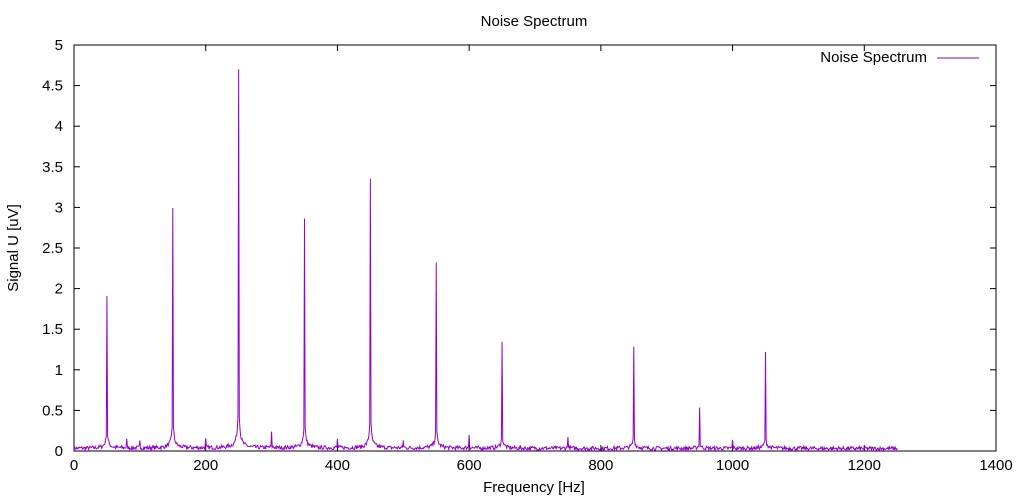 This screenshot has height=500, width=1024. Describe the element at coordinates (873, 57) in the screenshot. I see `legend-label: Noise Spectrum` at that location.